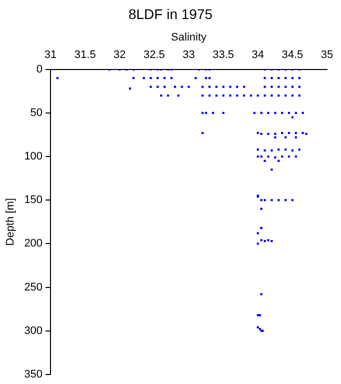 Image resolution: width=341 pixels, height=384 pixels. Describe the element at coordinates (36, 113) in the screenshot. I see `y-tick-label: 50` at that location.